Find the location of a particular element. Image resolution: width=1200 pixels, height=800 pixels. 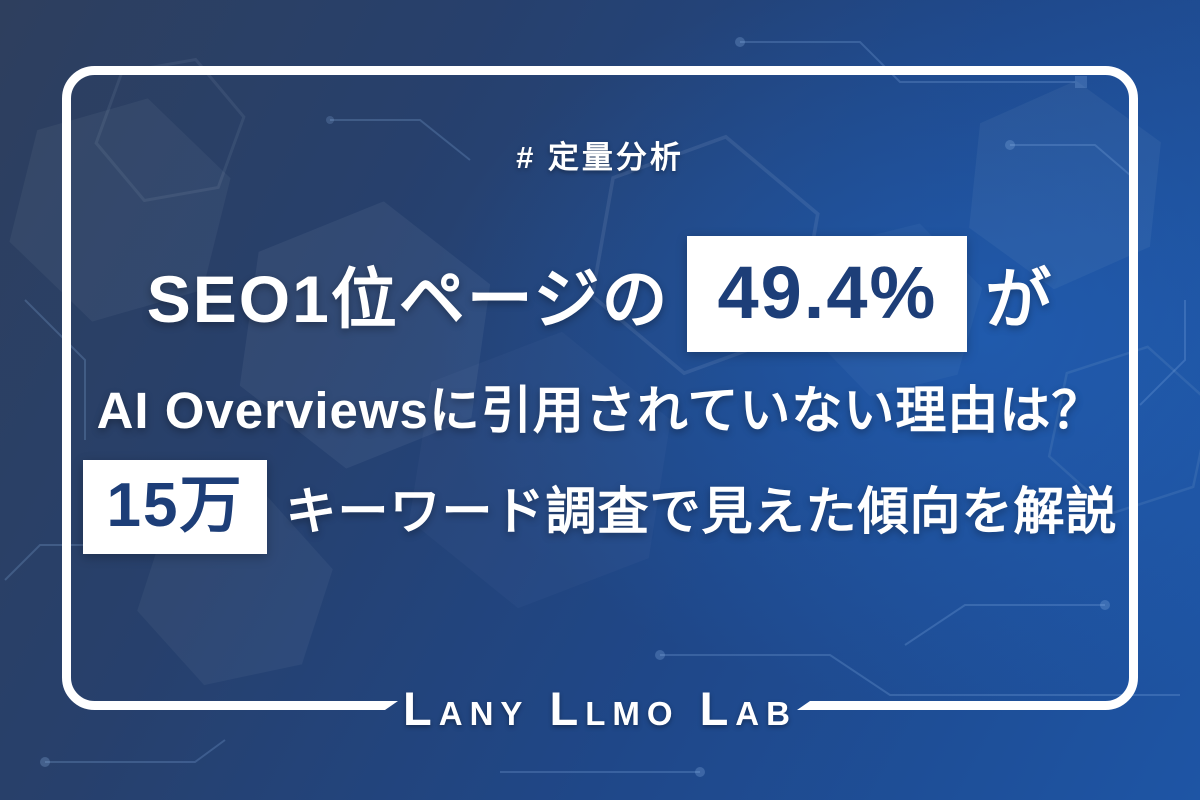

highlight-percentage: 49.4% is located at coordinates (827, 294).